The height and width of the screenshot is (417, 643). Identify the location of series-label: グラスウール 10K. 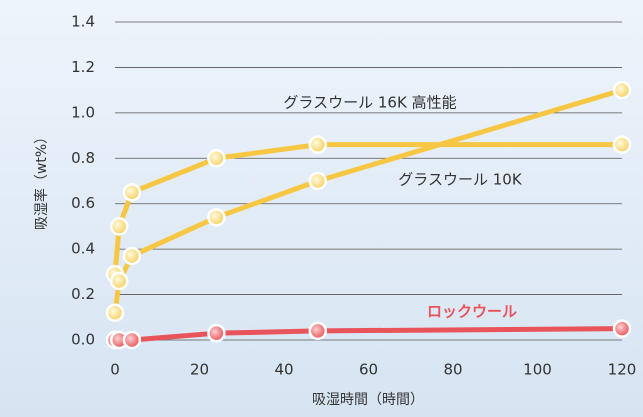
(460, 180).